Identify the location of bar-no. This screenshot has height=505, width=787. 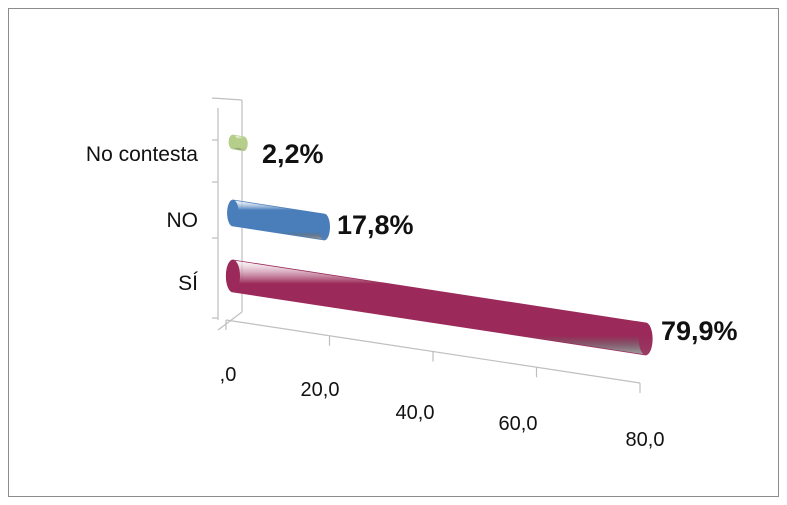
(278, 220).